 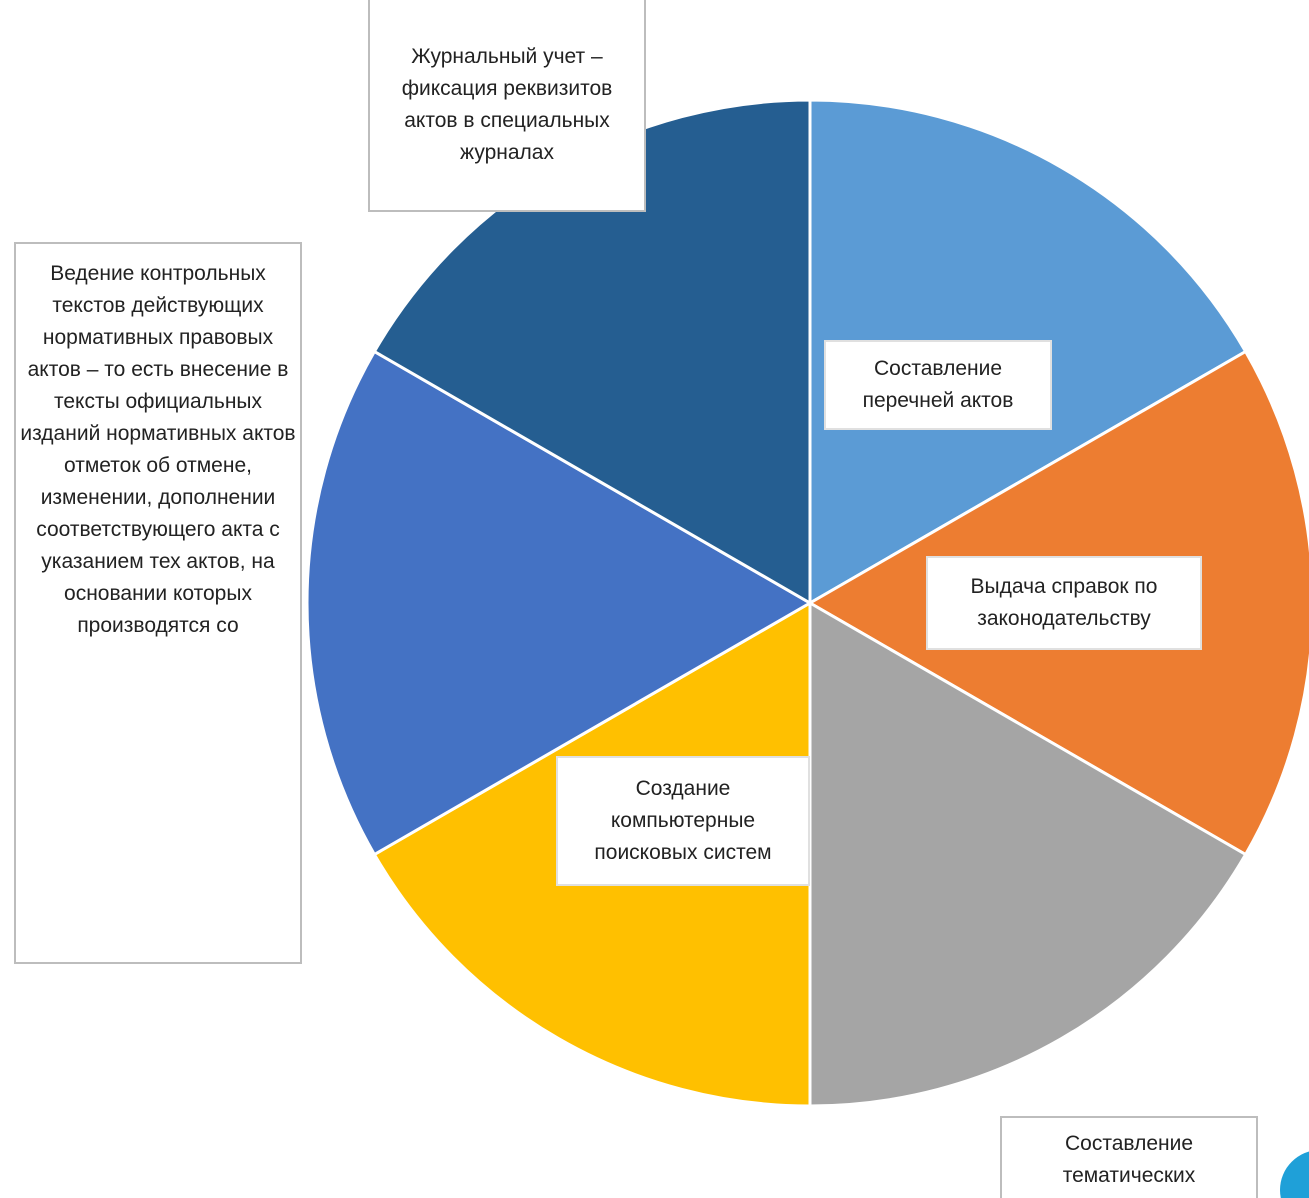 I want to click on data-label-thematic: Составление тематических, so click(x=1129, y=1157).